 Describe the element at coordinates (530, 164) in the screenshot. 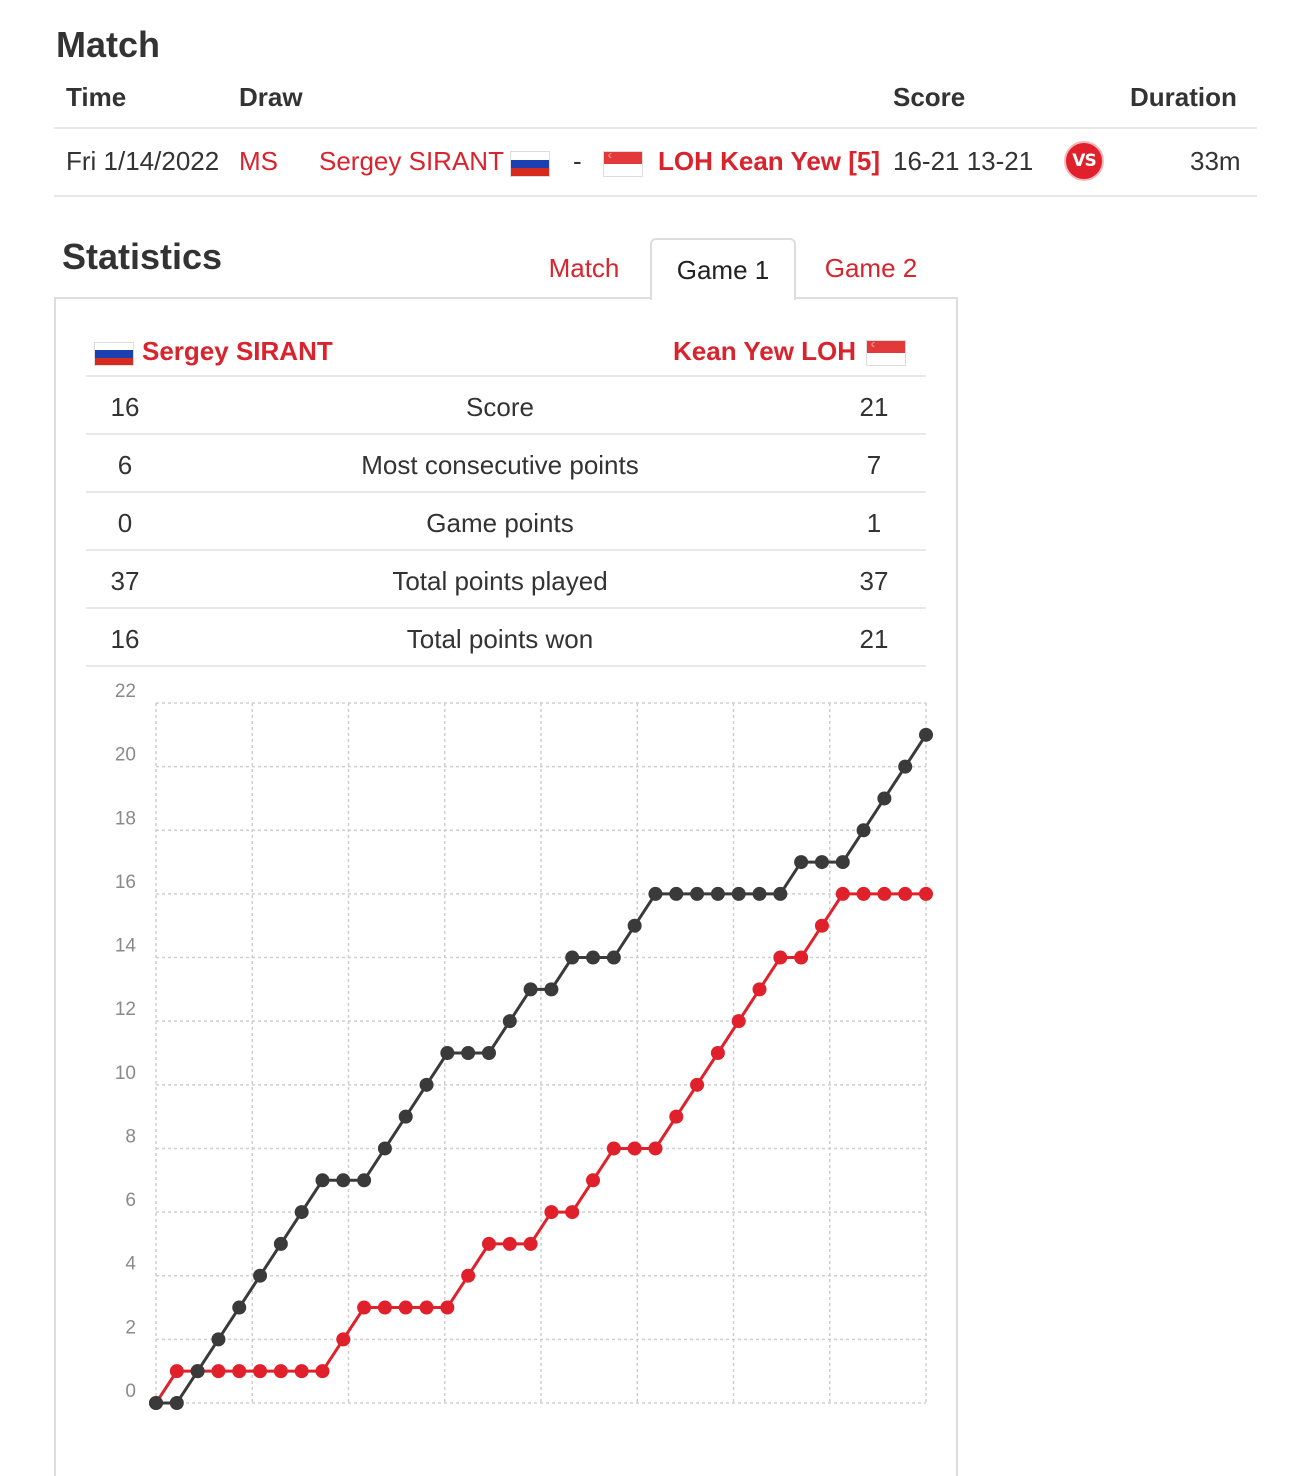

I see `russia-flag-icon` at that location.